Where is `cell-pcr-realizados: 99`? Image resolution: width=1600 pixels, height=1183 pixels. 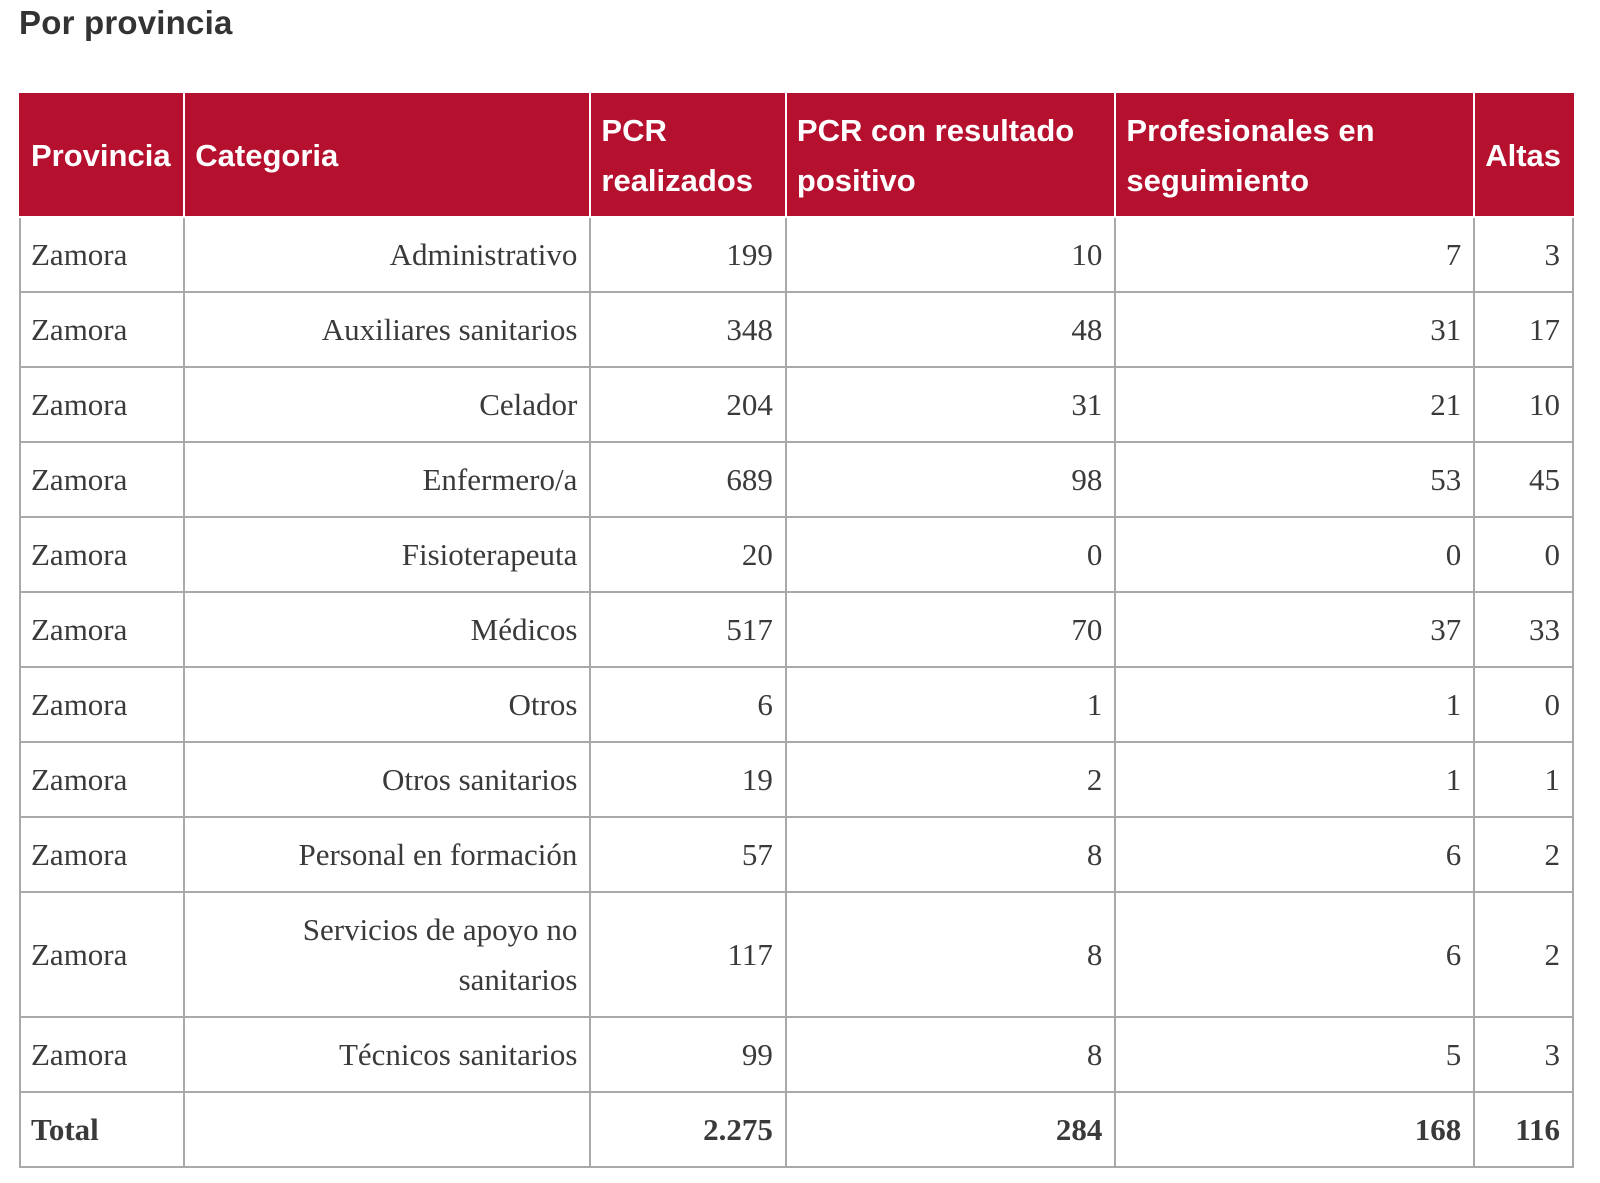
cell-pcr-realizados: 99 is located at coordinates (688, 1054).